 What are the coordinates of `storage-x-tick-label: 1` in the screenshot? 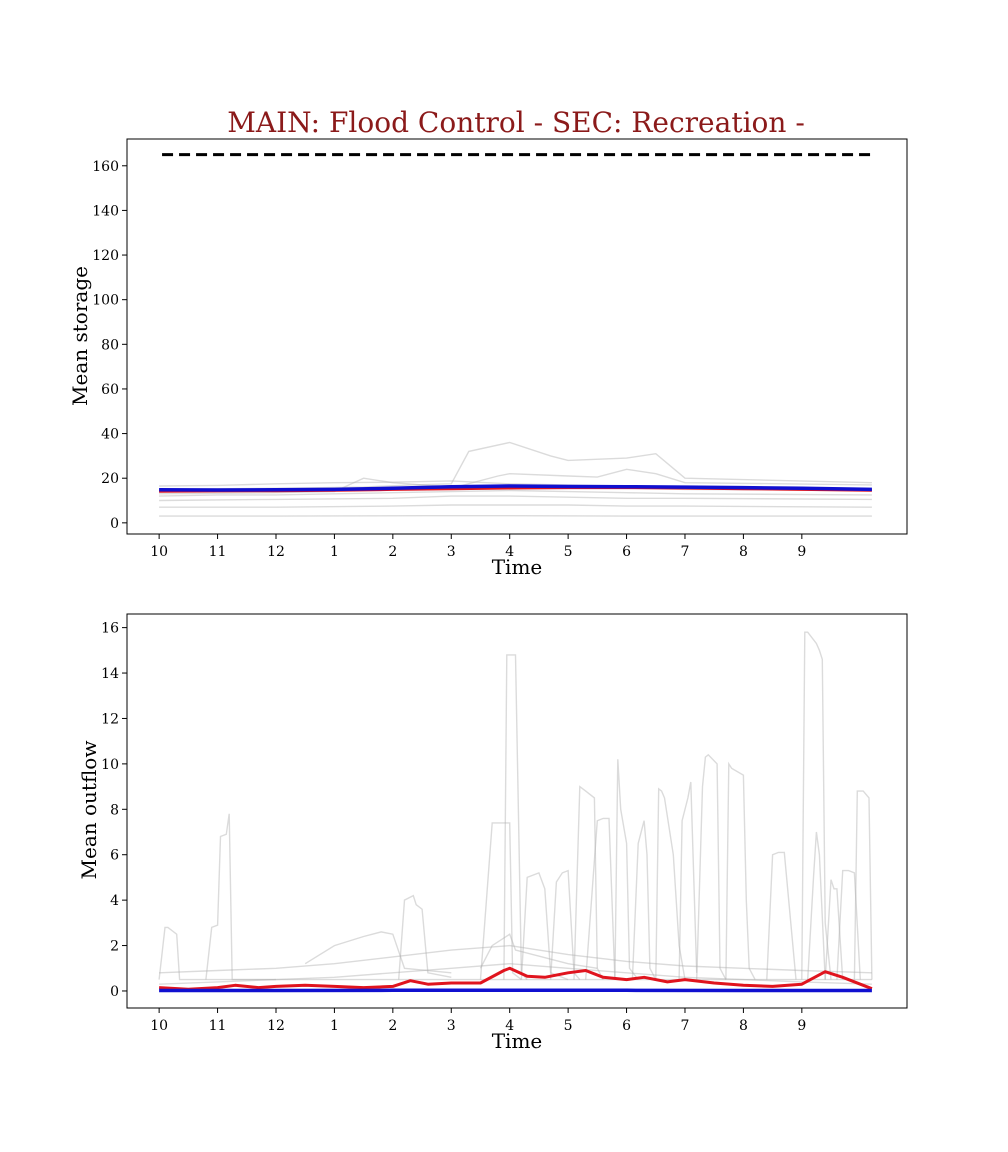 It's located at (334, 552).